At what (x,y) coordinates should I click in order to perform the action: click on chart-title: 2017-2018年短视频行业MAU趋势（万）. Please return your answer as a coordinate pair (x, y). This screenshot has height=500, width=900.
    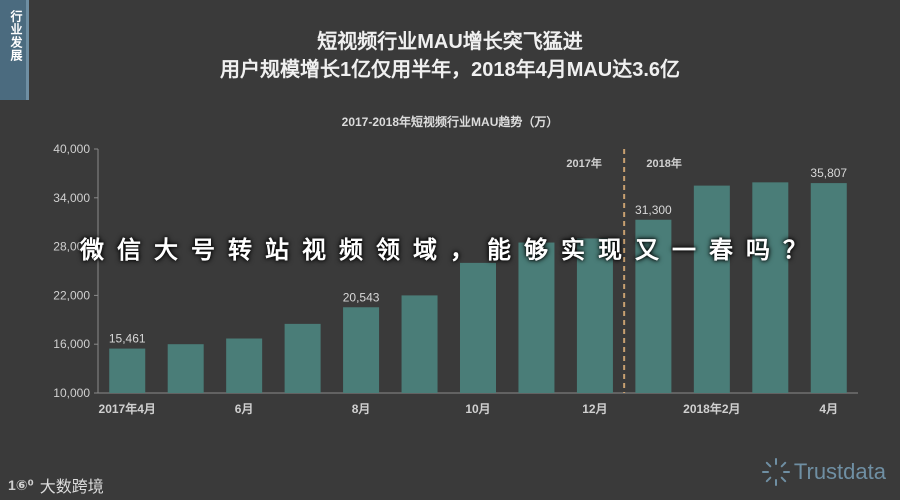
    Looking at the image, I should click on (450, 122).